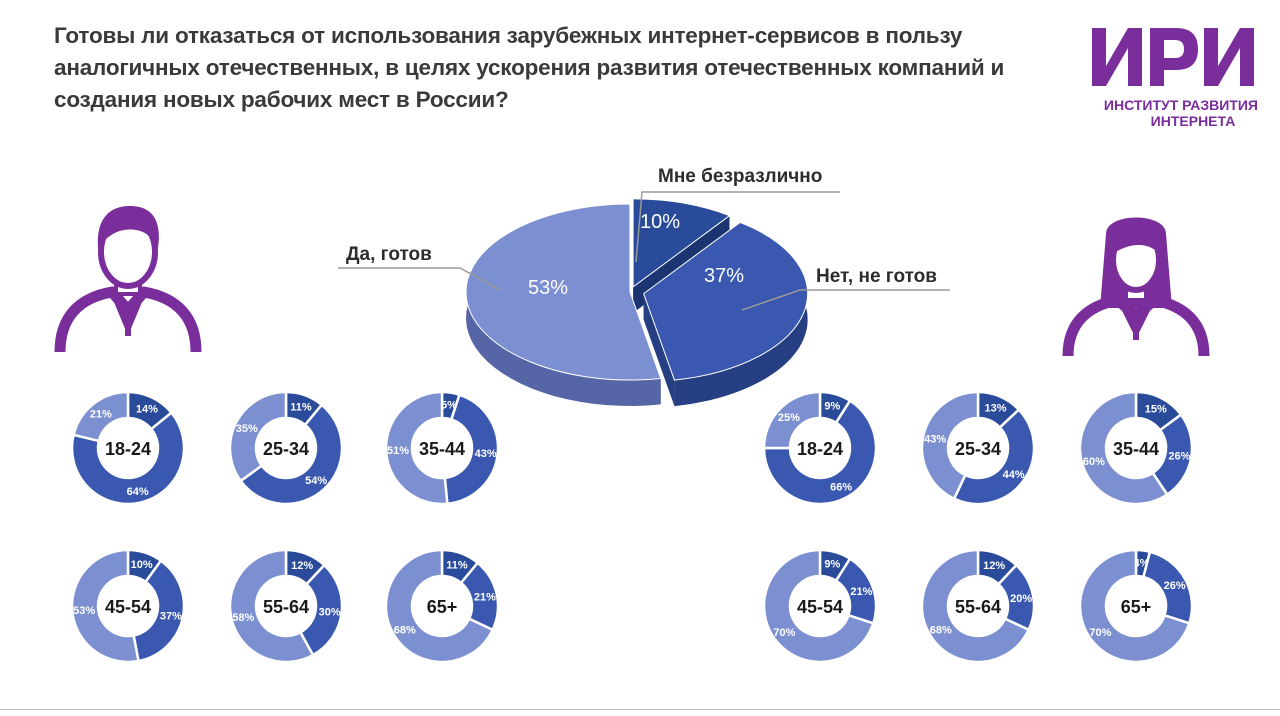  Describe the element at coordinates (659, 350) in the screenshot. I see `pie-slice-wall` at that location.